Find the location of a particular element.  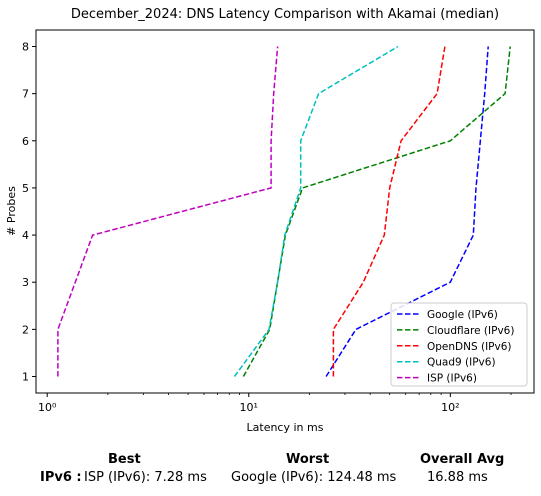

x-axis-label: Latency in ms is located at coordinates (285, 427).